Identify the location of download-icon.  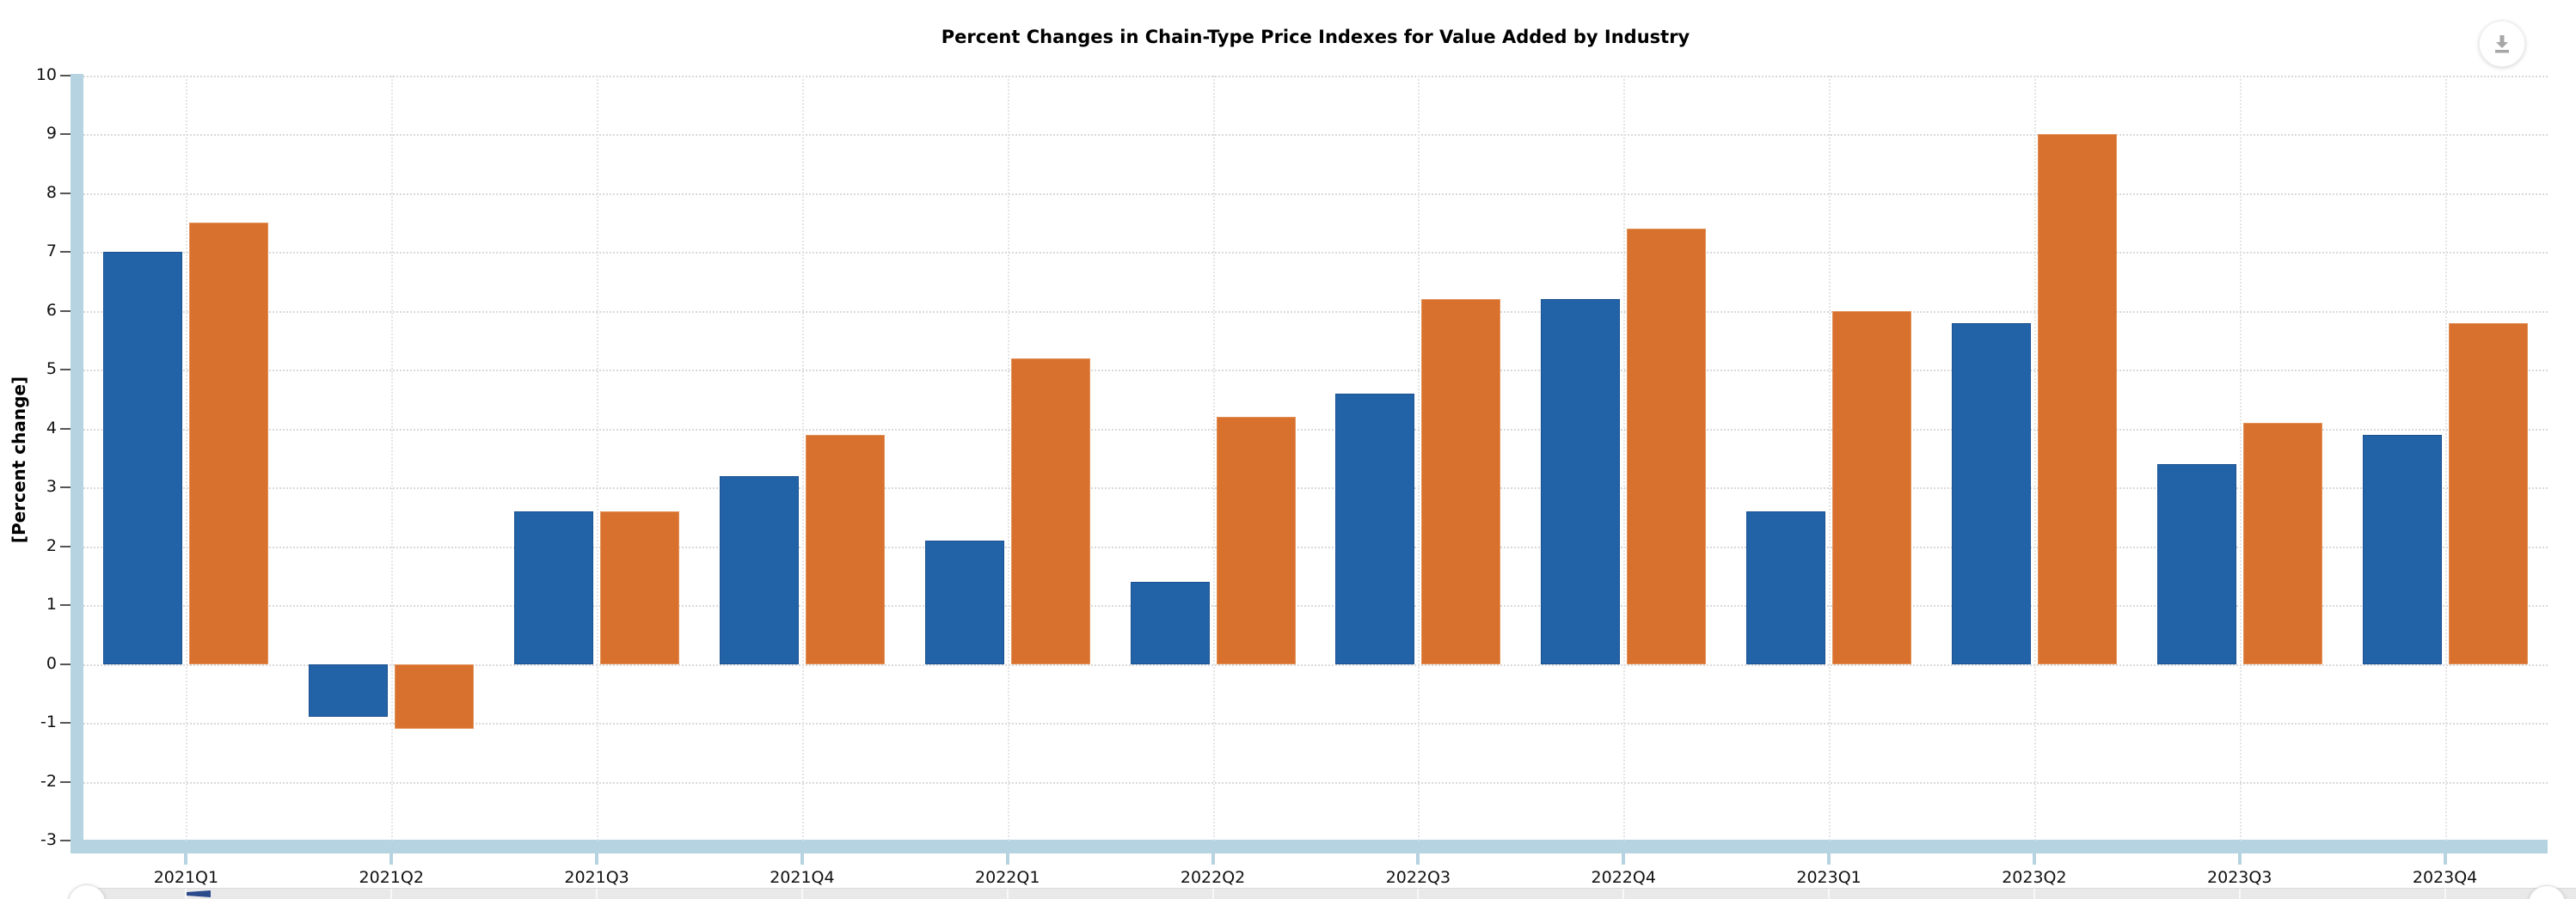
(2502, 44).